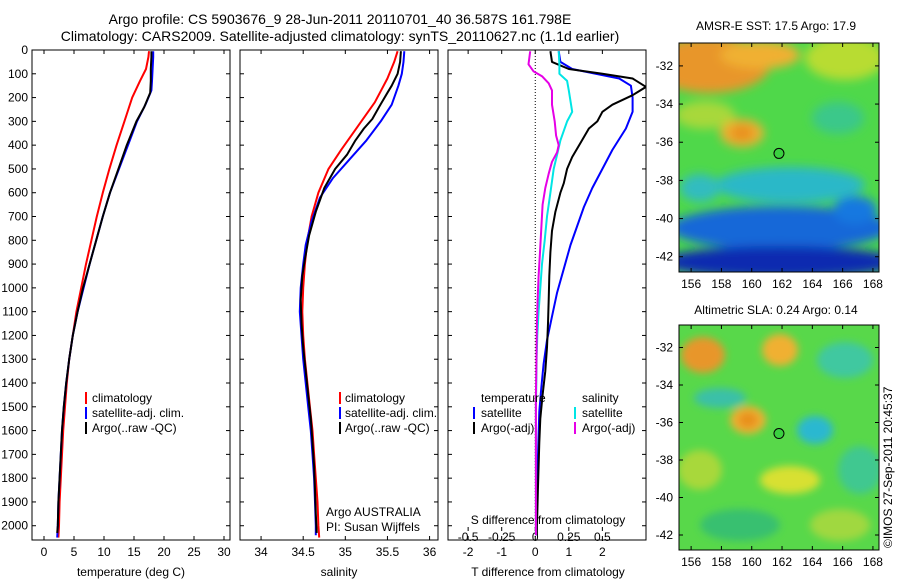 The width and height of the screenshot is (900, 580). I want to click on sla-map-title: Altimetric SLA: 0.24 Argo: 0.14, so click(776, 310).